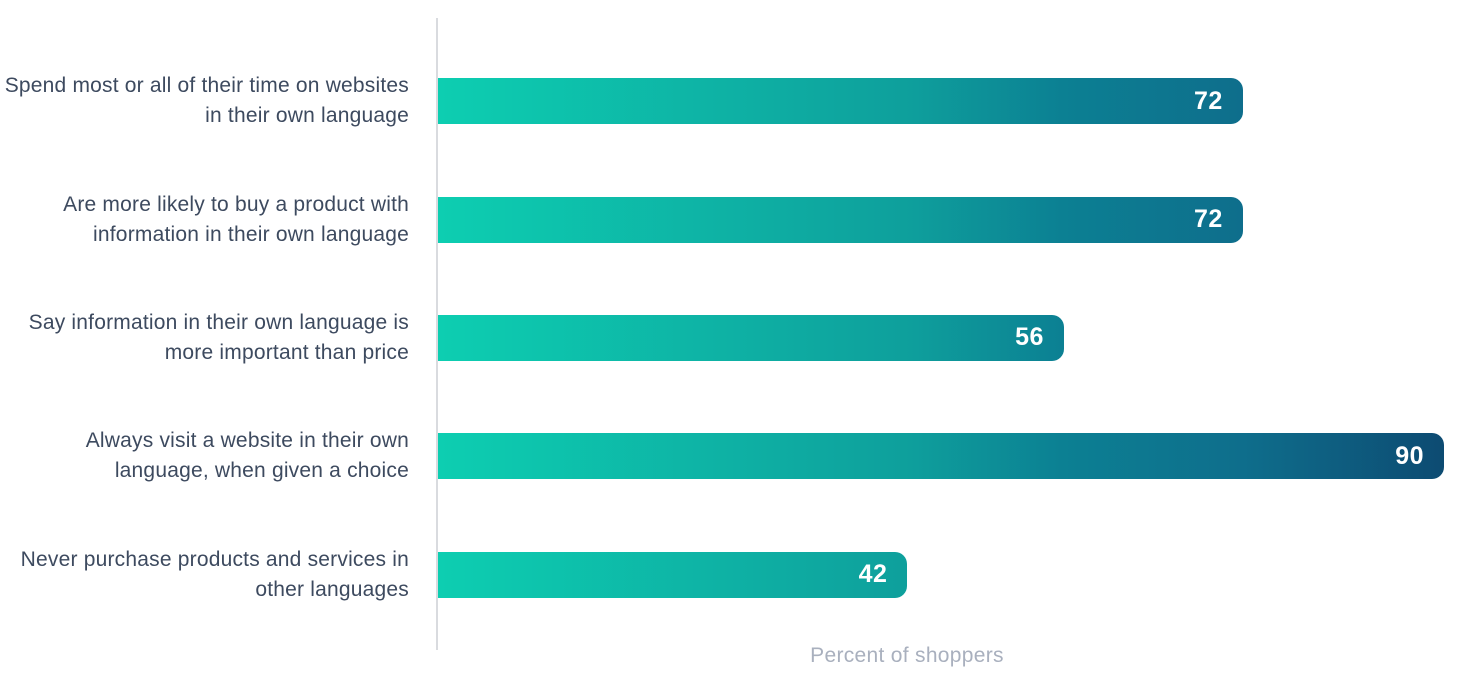 The width and height of the screenshot is (1480, 684). I want to click on bar: 42, so click(673, 574).